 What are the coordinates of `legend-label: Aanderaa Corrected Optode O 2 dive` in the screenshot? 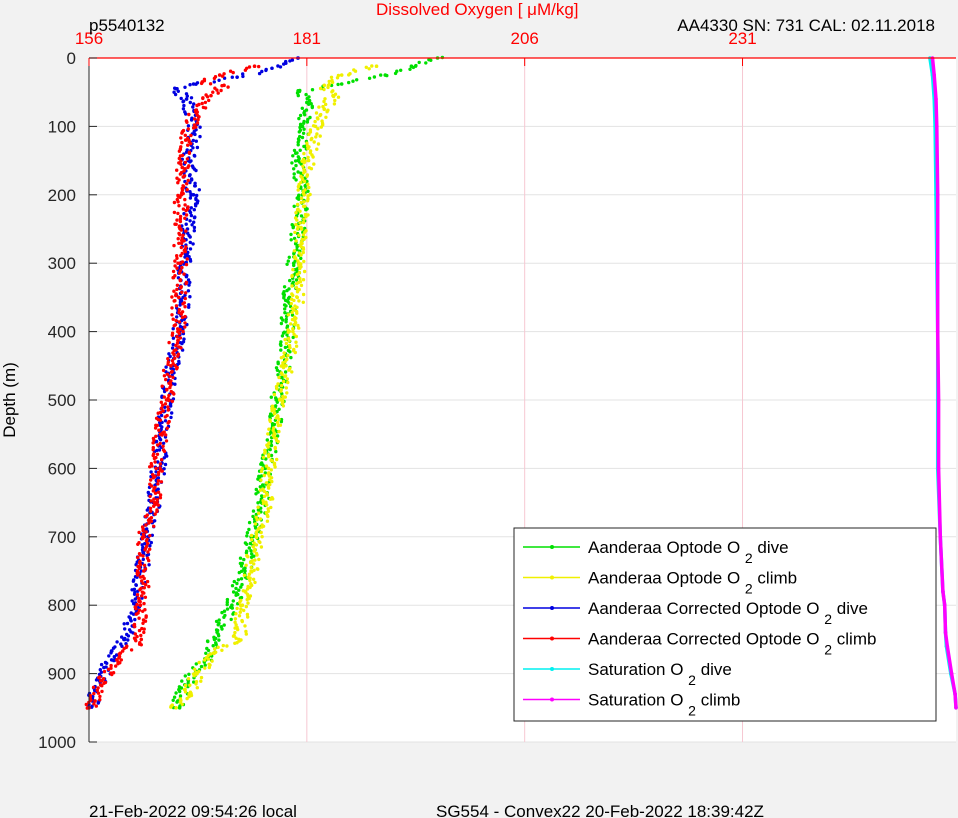 It's located at (728, 613).